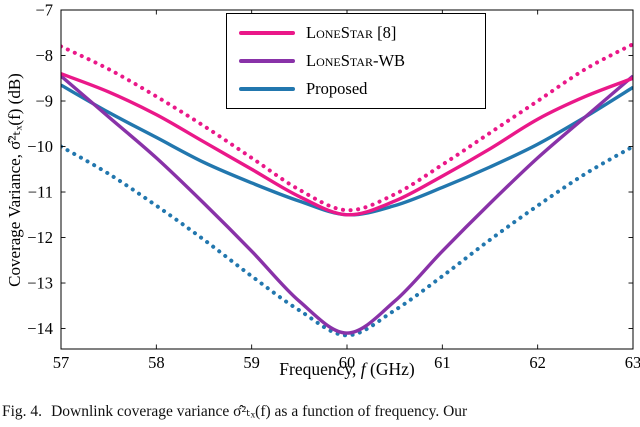 Image resolution: width=640 pixels, height=427 pixels. Describe the element at coordinates (44, 10) in the screenshot. I see `y-tick-label: −7` at that location.